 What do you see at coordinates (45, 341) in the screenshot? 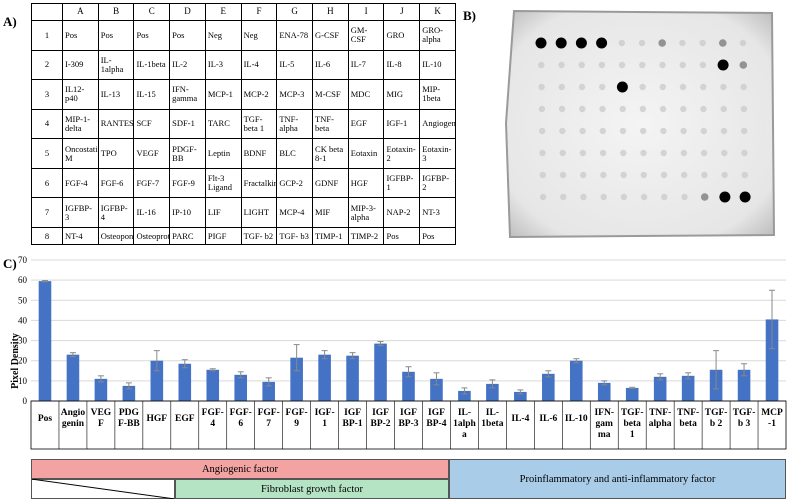
I see `bar-pos` at bounding box center [45, 341].